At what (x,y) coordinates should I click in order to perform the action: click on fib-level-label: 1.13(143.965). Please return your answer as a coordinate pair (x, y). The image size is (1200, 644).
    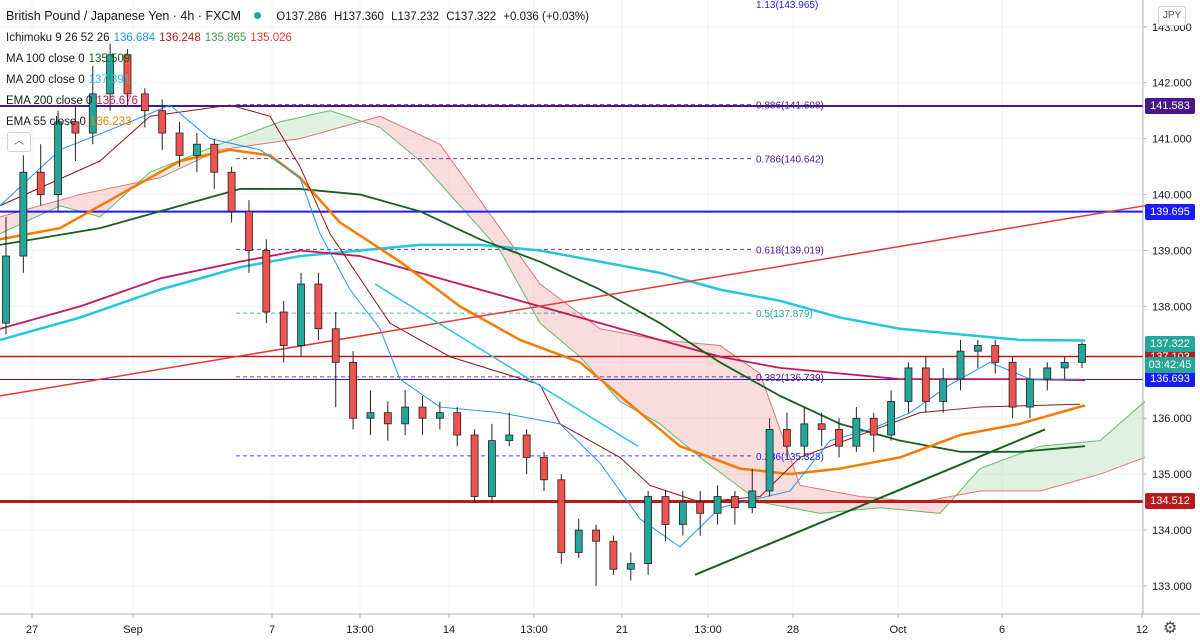
    Looking at the image, I should click on (787, 5).